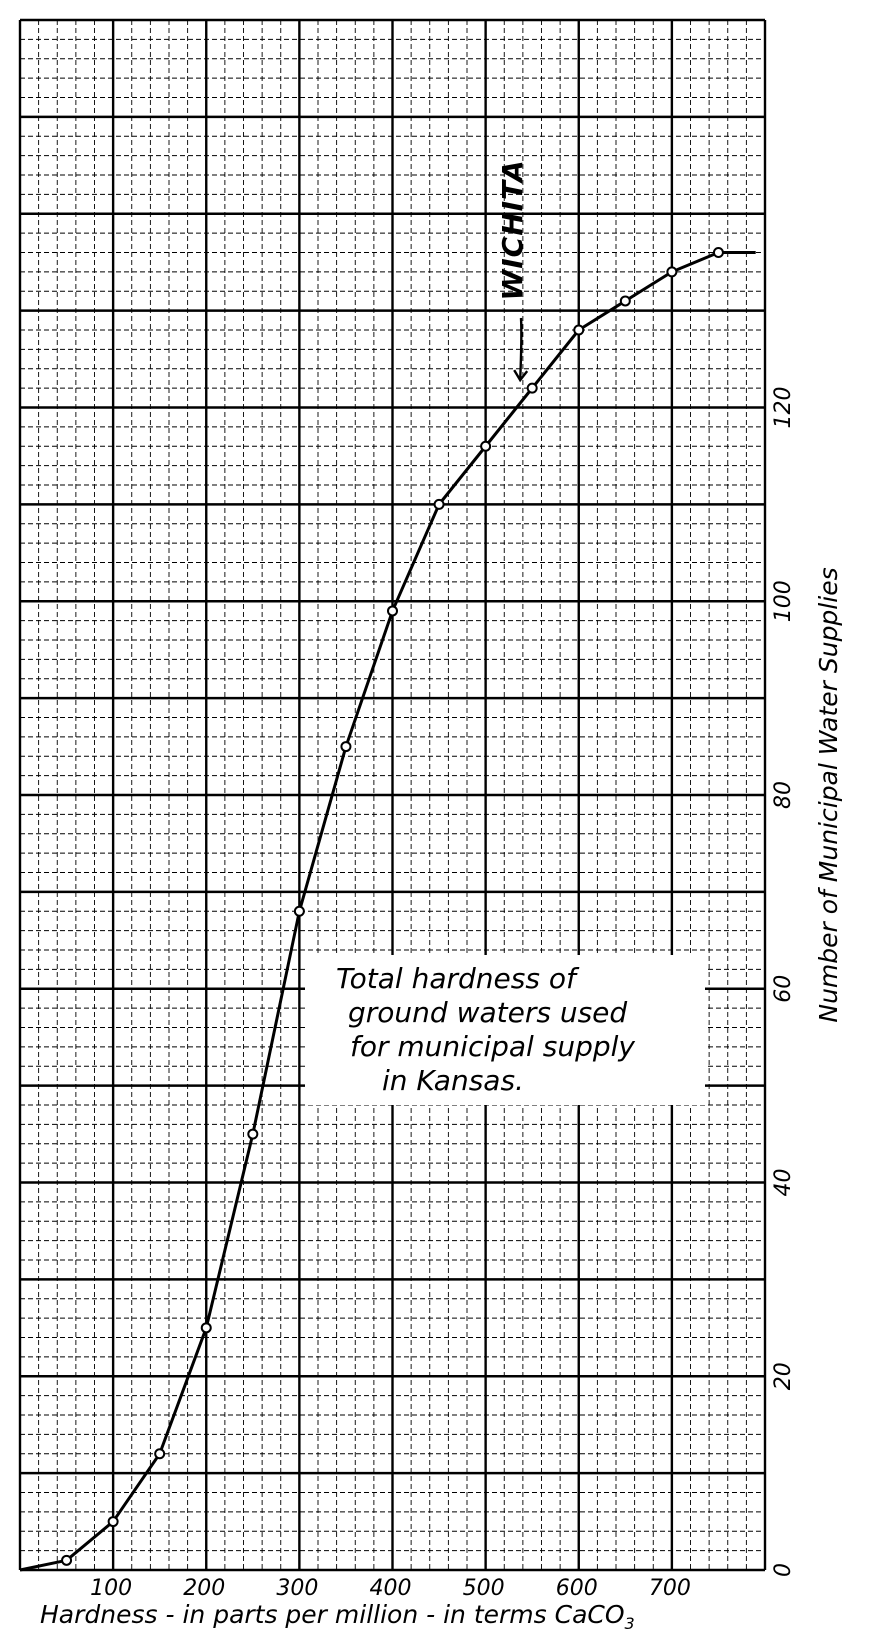 This screenshot has height=1630, width=890. Describe the element at coordinates (111, 1588) in the screenshot. I see `x-tick-label: 100` at that location.